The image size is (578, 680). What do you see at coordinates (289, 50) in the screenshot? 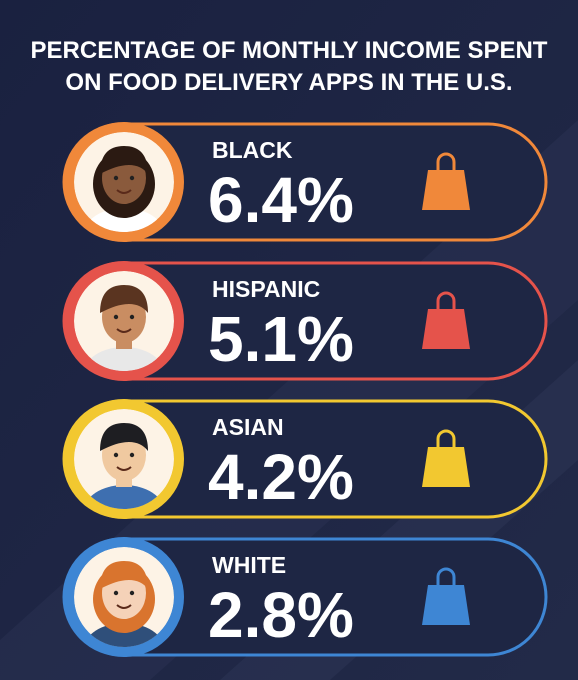
I see `title-line: PERCENTAGE OF MONTHLY INCOME SPENT` at bounding box center [289, 50].